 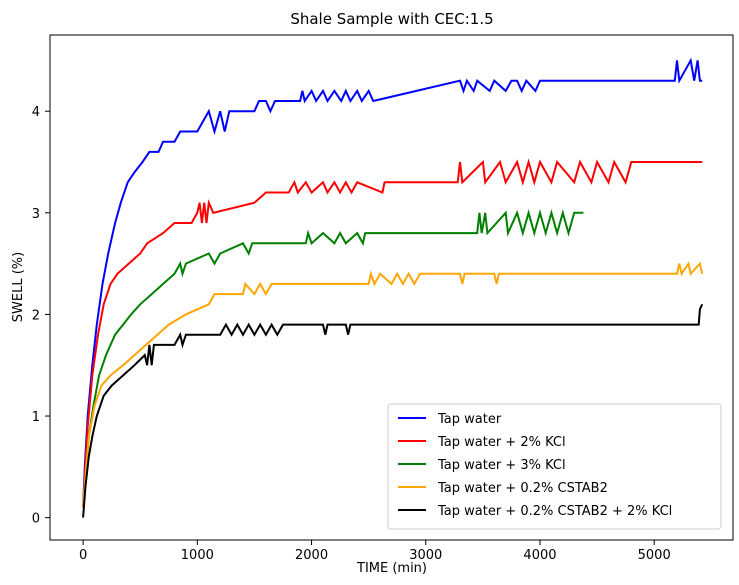 I want to click on y-tick-label: 1, so click(x=36, y=417).